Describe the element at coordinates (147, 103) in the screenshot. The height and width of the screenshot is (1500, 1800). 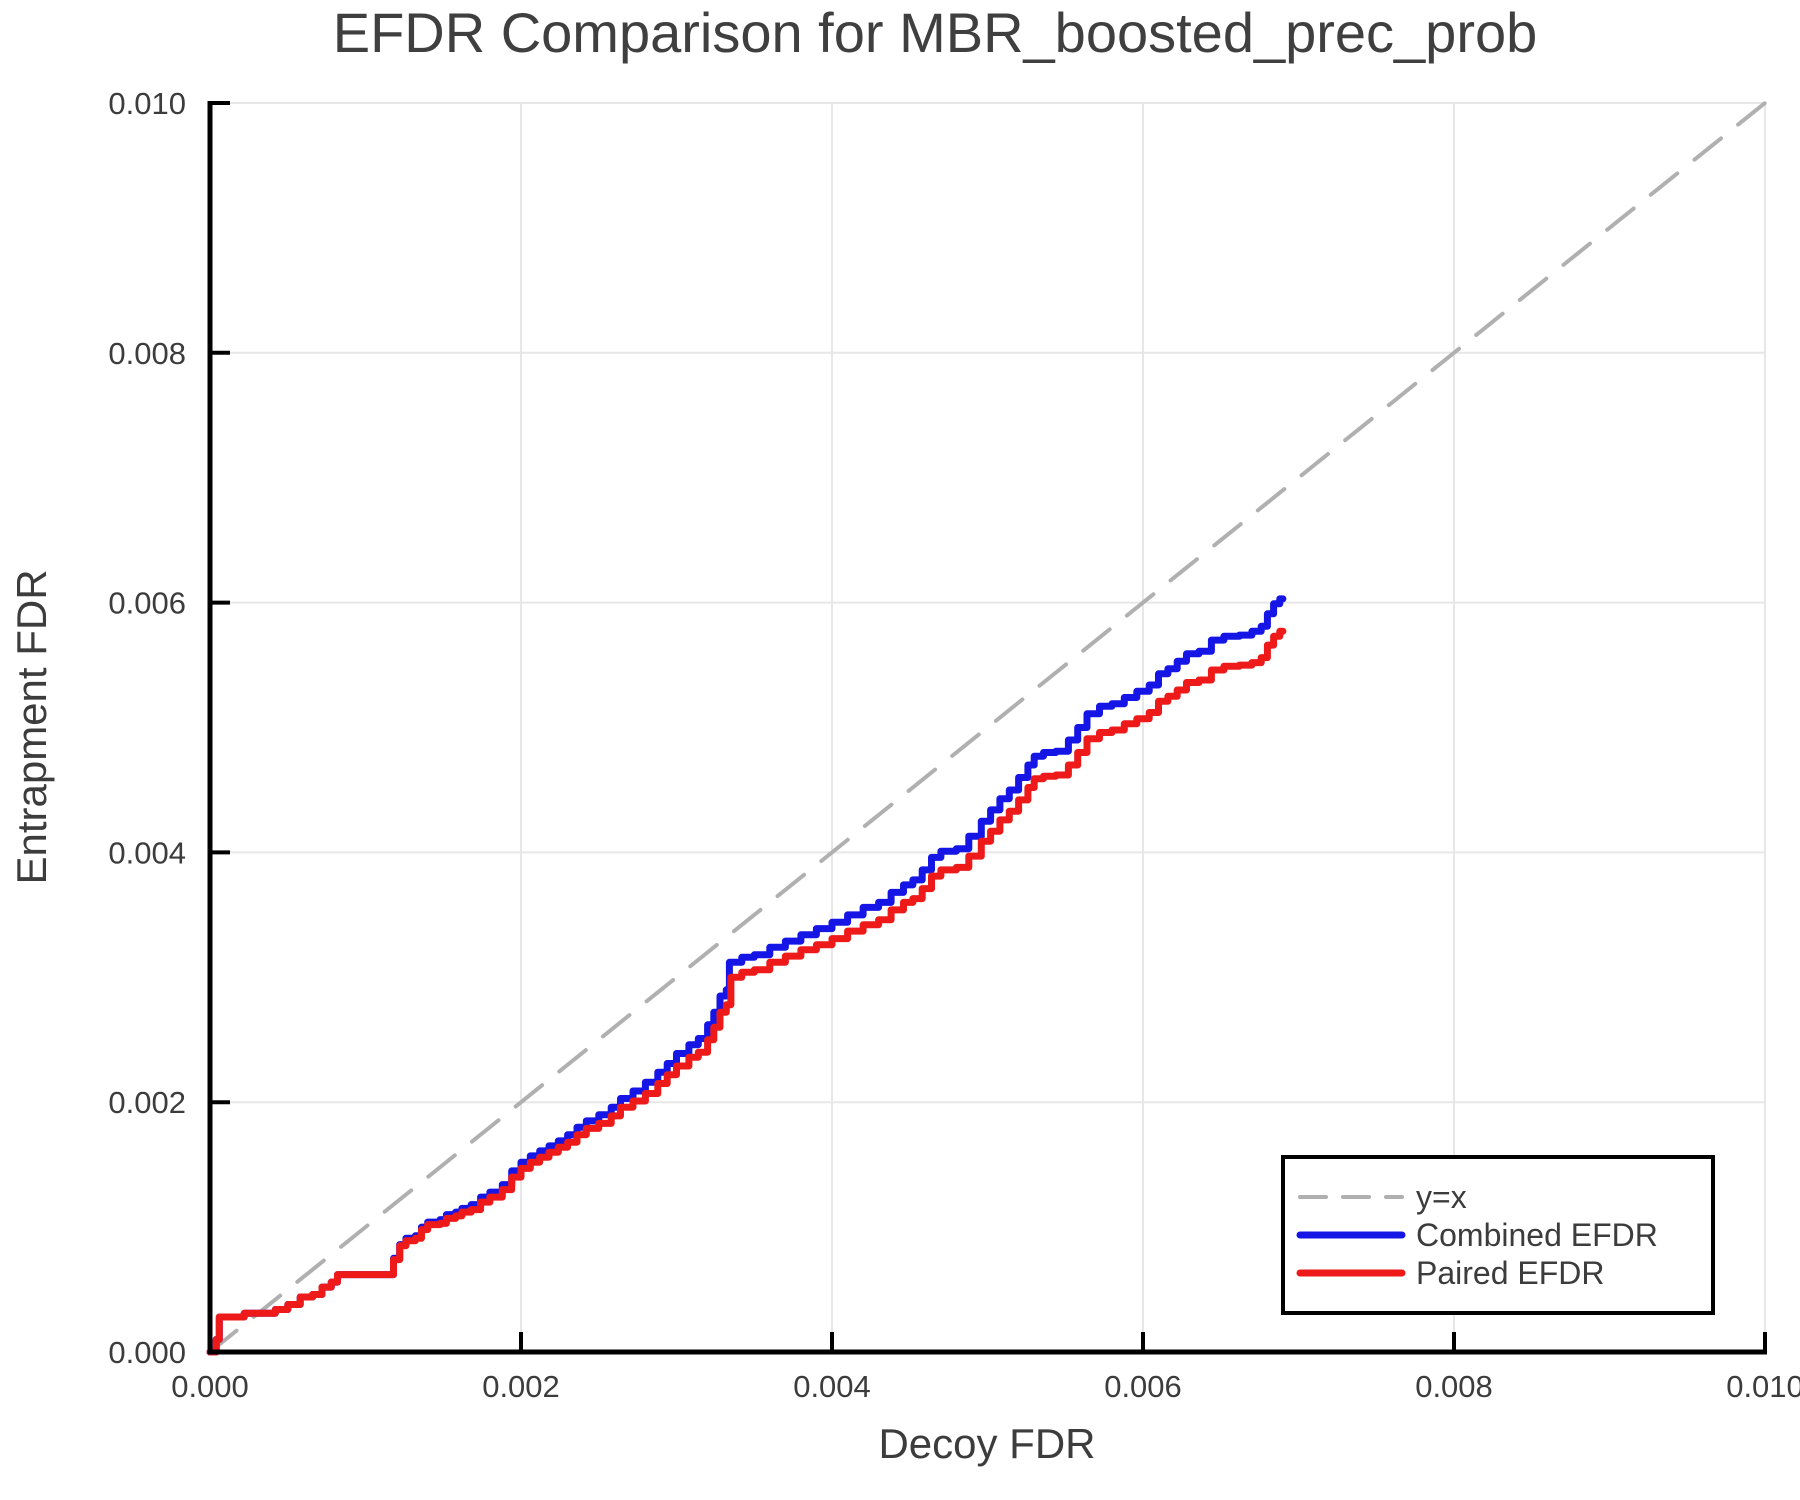
I see `y-tick-label: 0.010` at that location.